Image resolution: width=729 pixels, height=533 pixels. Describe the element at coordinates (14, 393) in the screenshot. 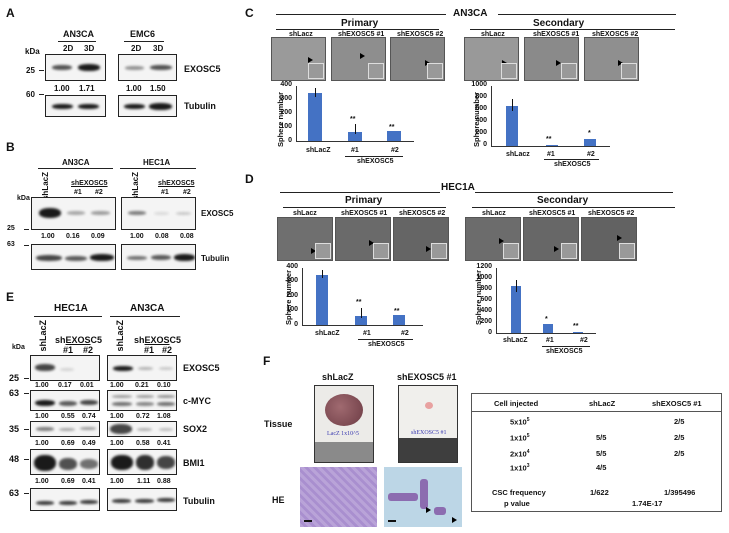

I see `marker: 63` at that location.